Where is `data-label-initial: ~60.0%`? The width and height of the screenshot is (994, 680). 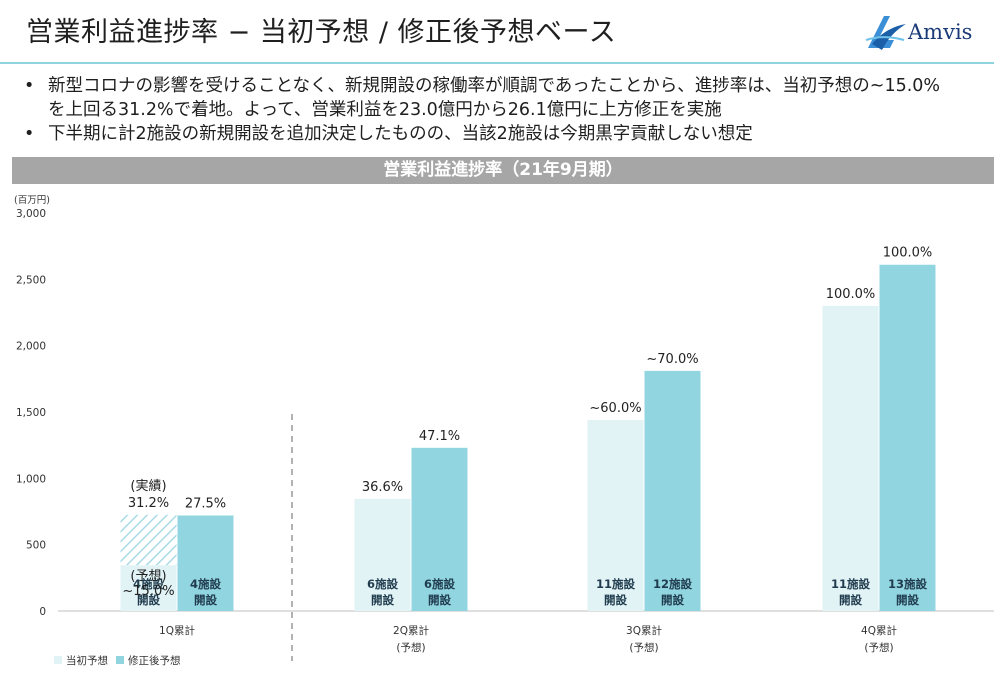
data-label-initial: ~60.0% is located at coordinates (615, 408).